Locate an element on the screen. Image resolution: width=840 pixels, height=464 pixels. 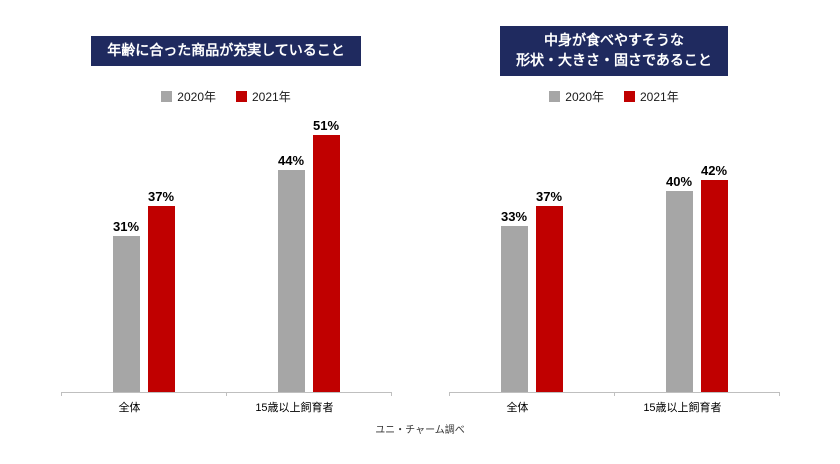
chart-title: 中身が食べやすそうな形状・大きさ・固さであること is located at coordinates (614, 51).